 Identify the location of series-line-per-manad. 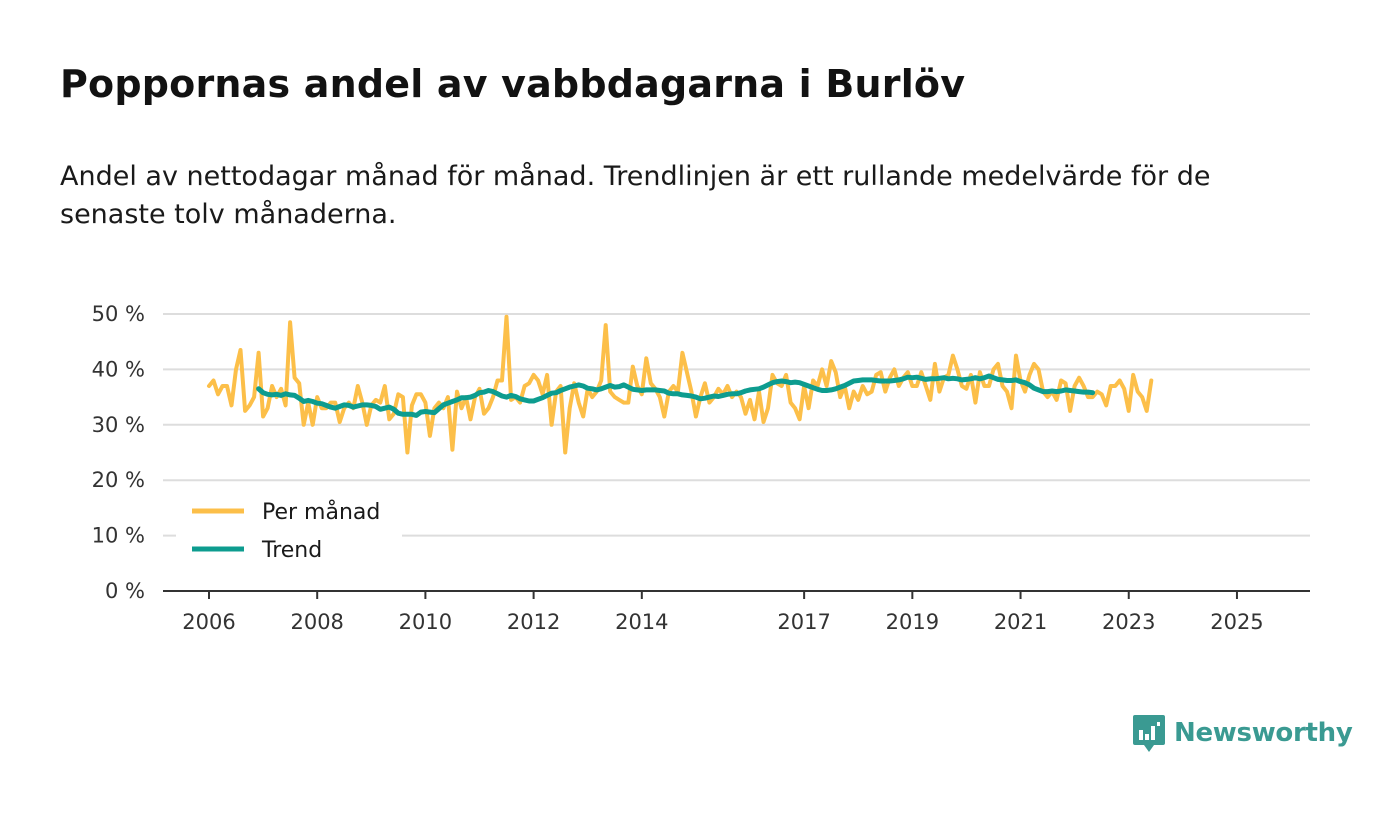
(680, 384).